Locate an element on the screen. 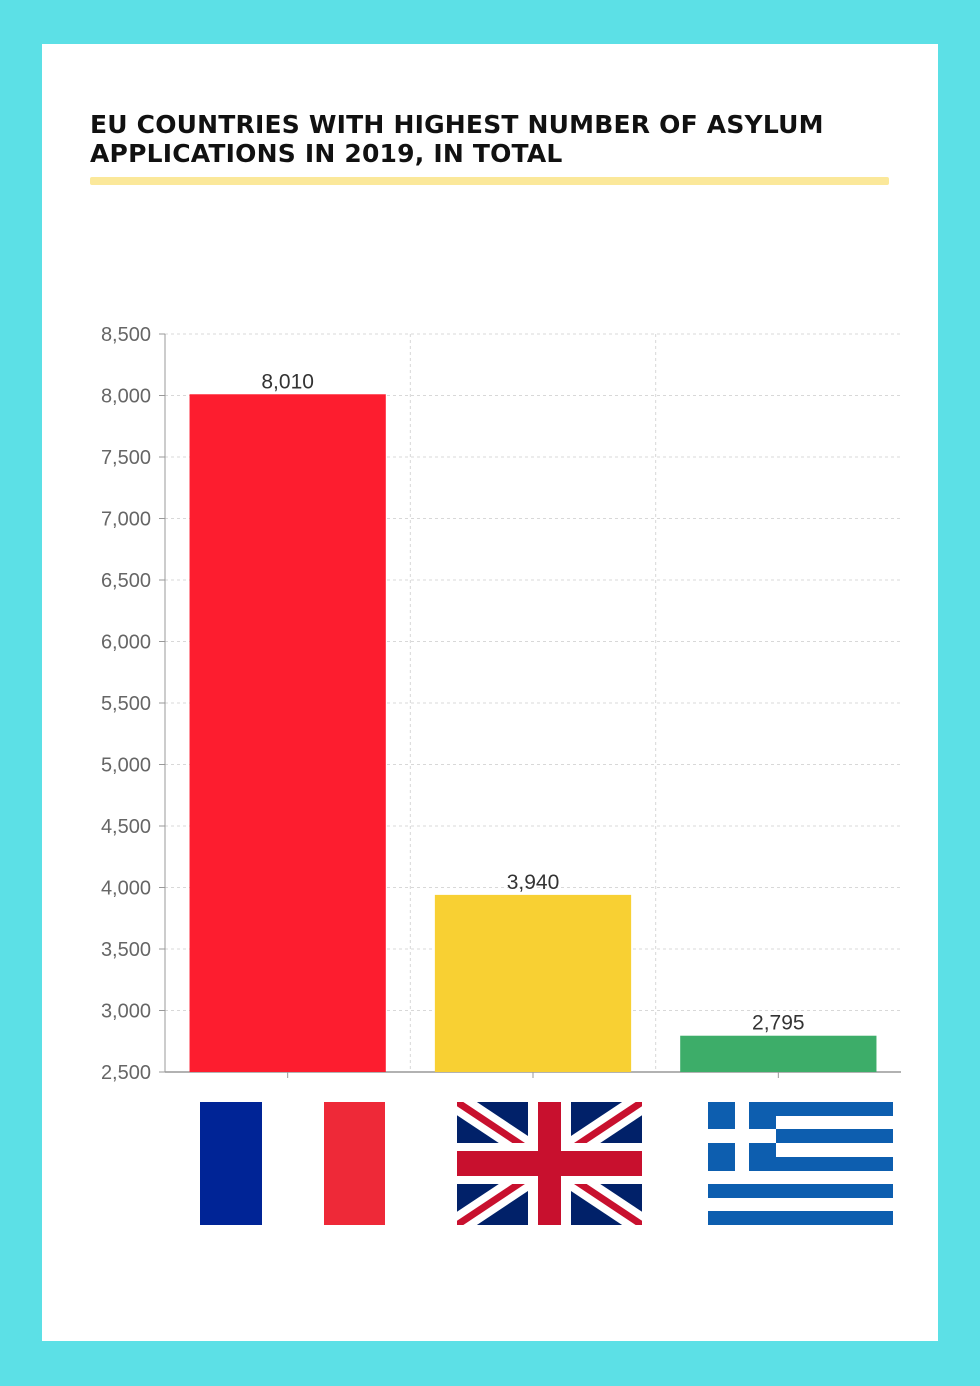  y-tick-label: 3,000 is located at coordinates (126, 1012).